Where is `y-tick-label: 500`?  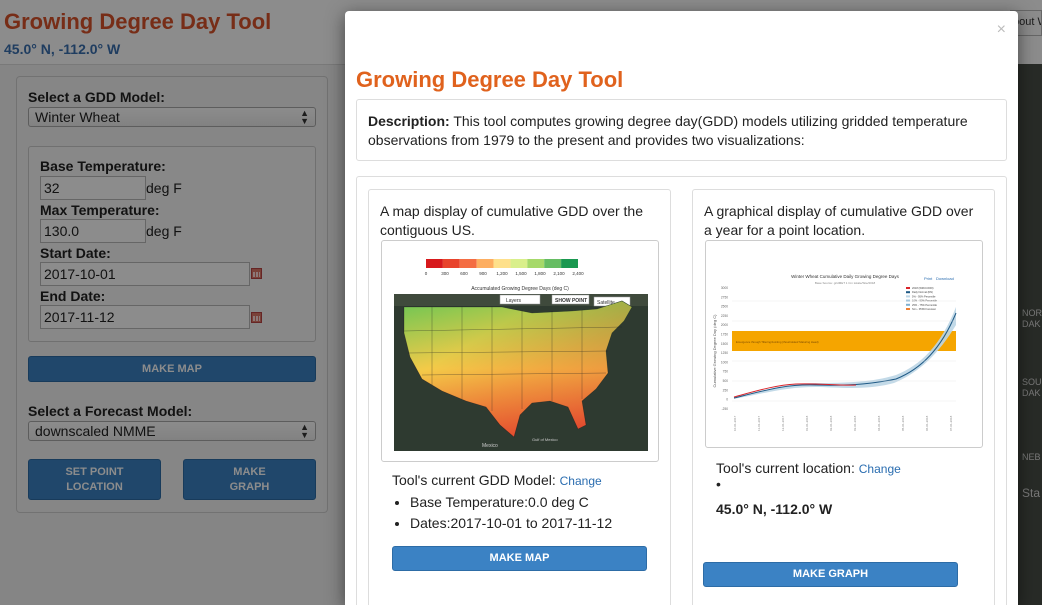
y-tick-label: 500 is located at coordinates (726, 381).